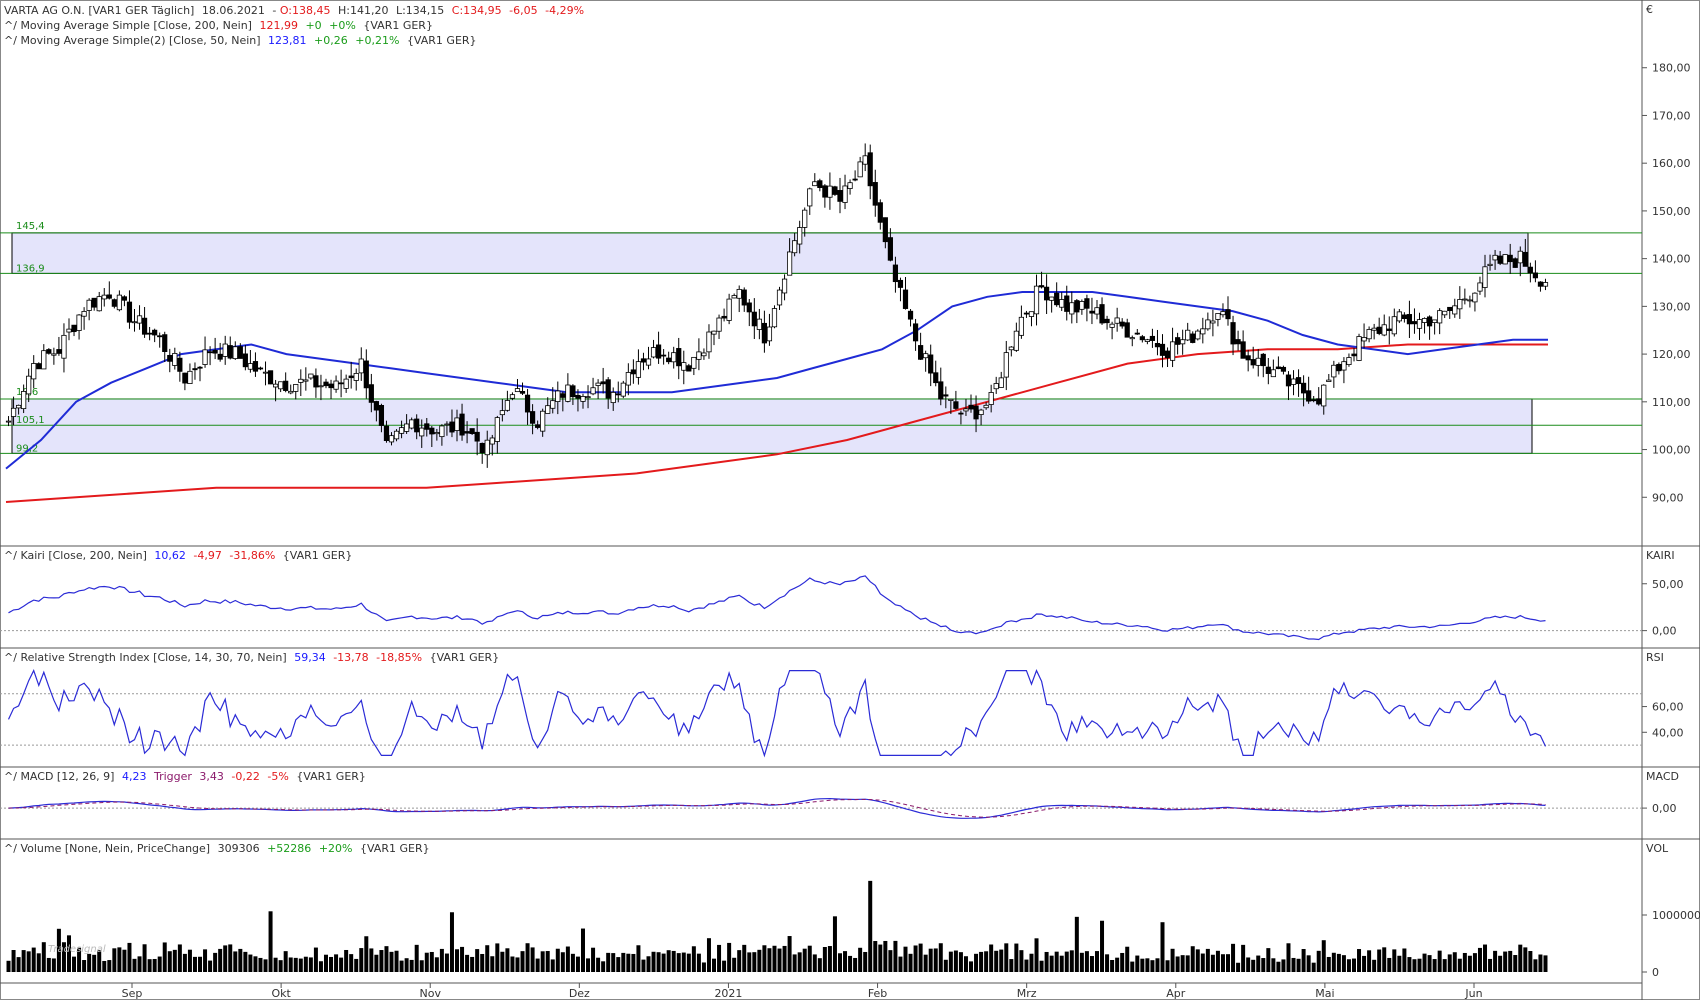 Image resolution: width=1700 pixels, height=1004 pixels. I want to click on price-tick-label: 120,00, so click(1671, 354).